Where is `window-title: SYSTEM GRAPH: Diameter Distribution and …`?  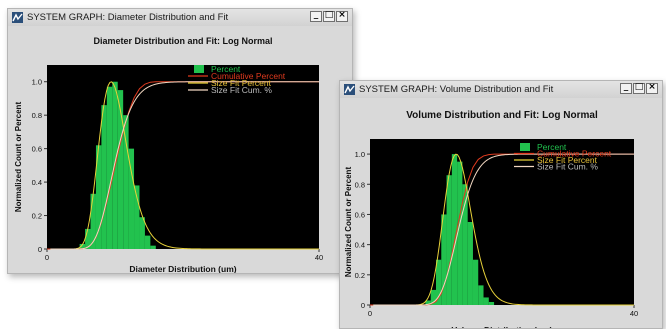
window-title: SYSTEM GRAPH: Diameter Distribution and … is located at coordinates (128, 17).